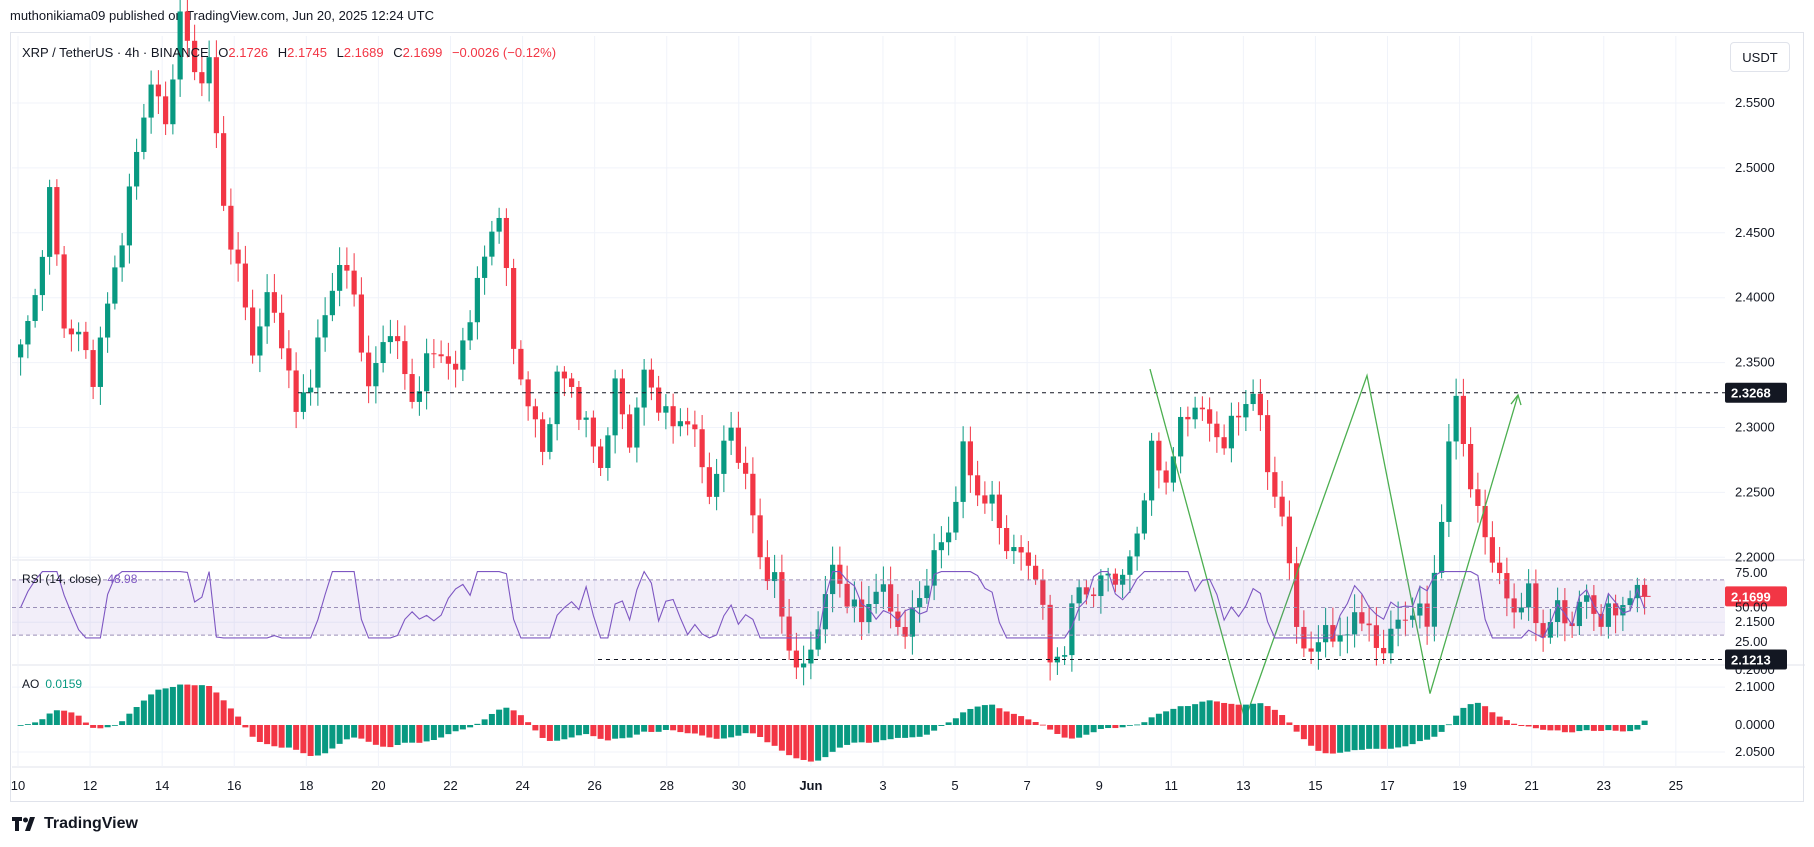  Describe the element at coordinates (1751, 572) in the screenshot. I see `rsi-tick-label: 75.00` at that location.